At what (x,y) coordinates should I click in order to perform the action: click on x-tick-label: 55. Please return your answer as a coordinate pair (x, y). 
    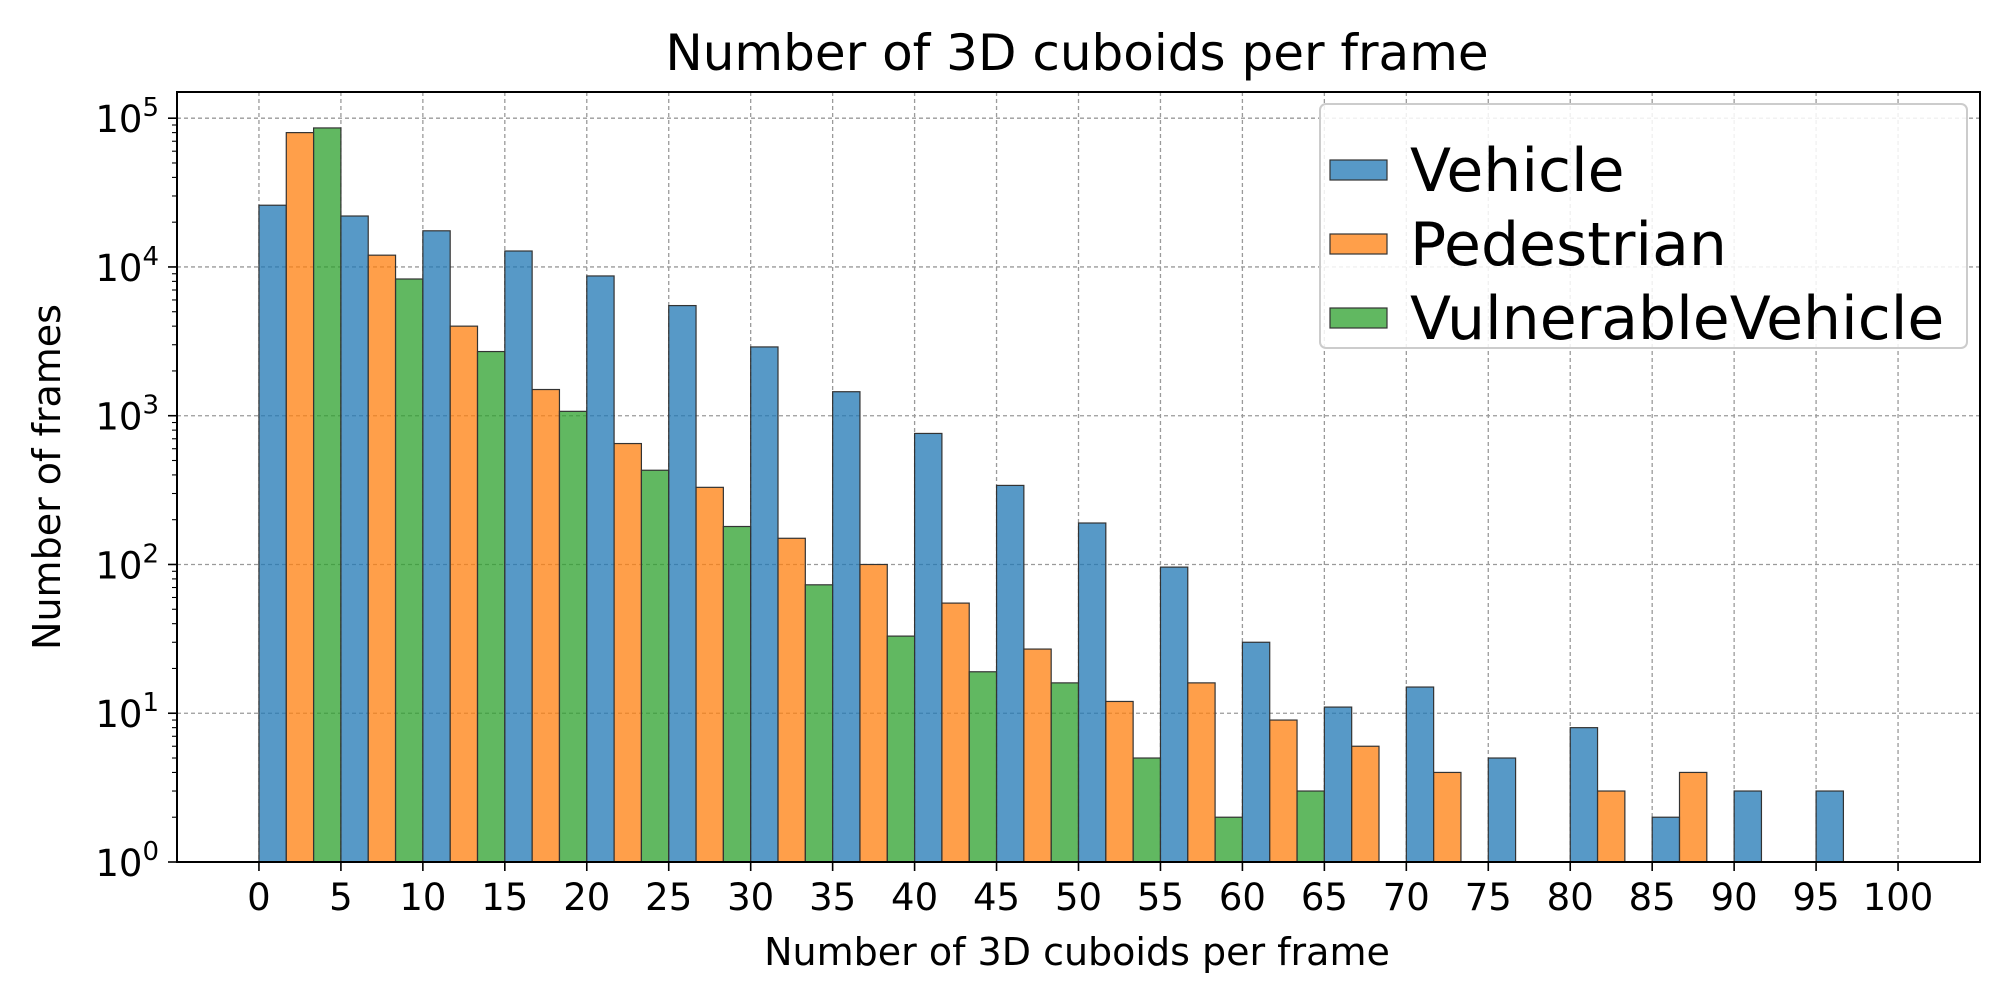
    Looking at the image, I should click on (1160, 897).